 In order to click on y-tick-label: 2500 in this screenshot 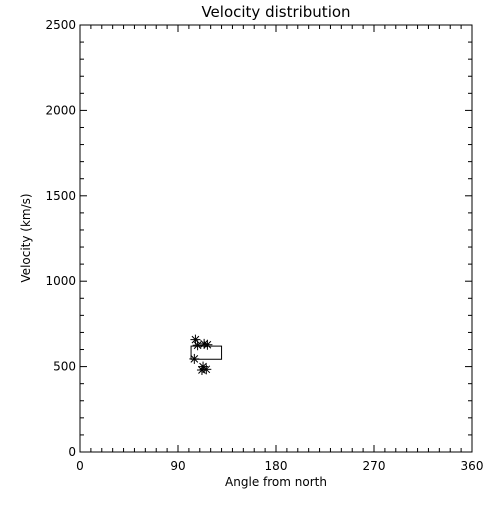, I will do `click(60, 25)`.